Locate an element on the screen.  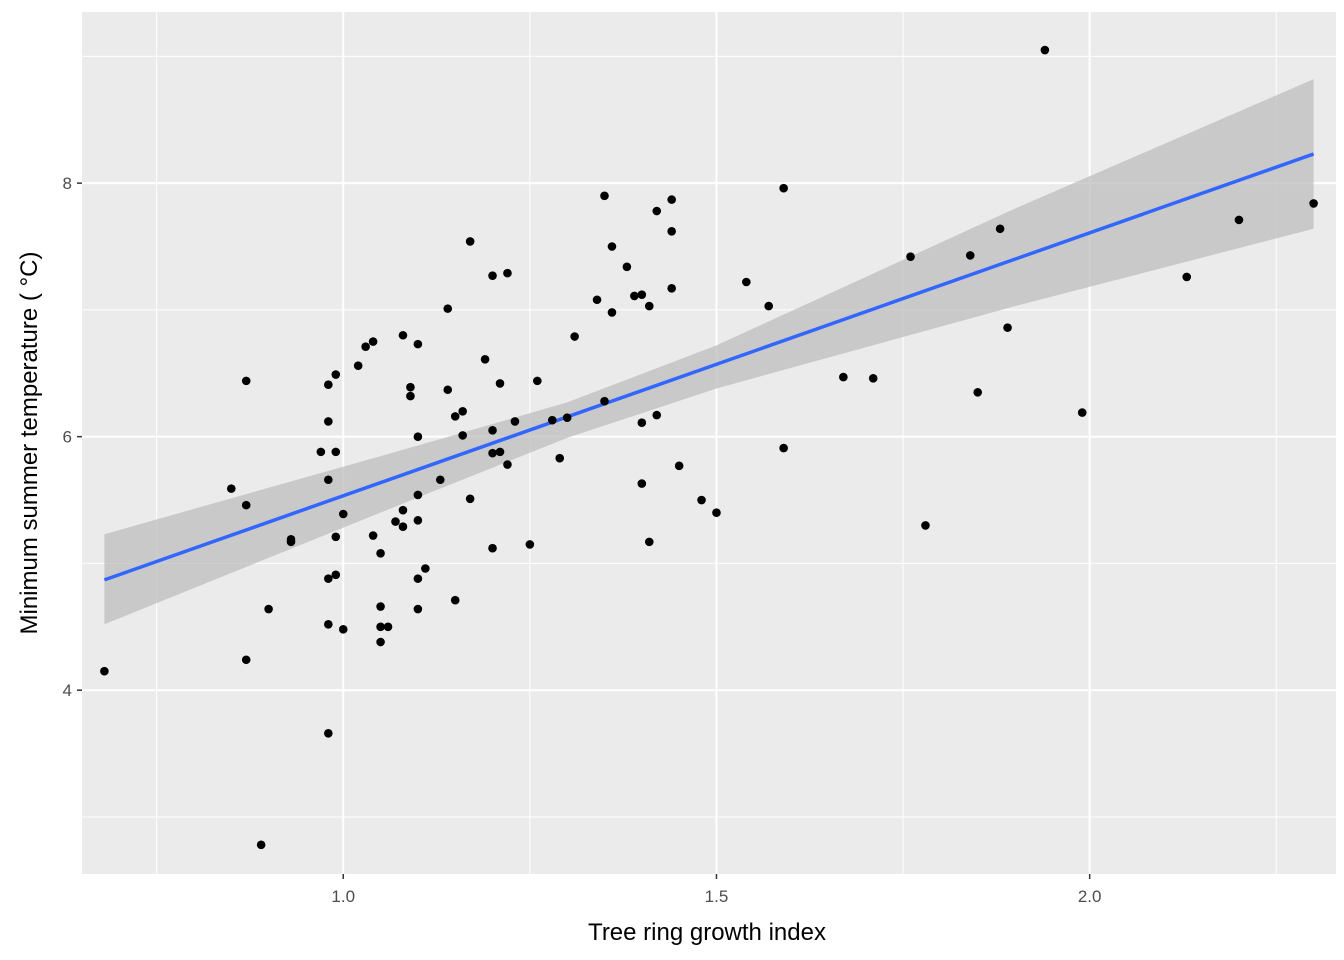
x-tick-label: 1.5 is located at coordinates (717, 896).